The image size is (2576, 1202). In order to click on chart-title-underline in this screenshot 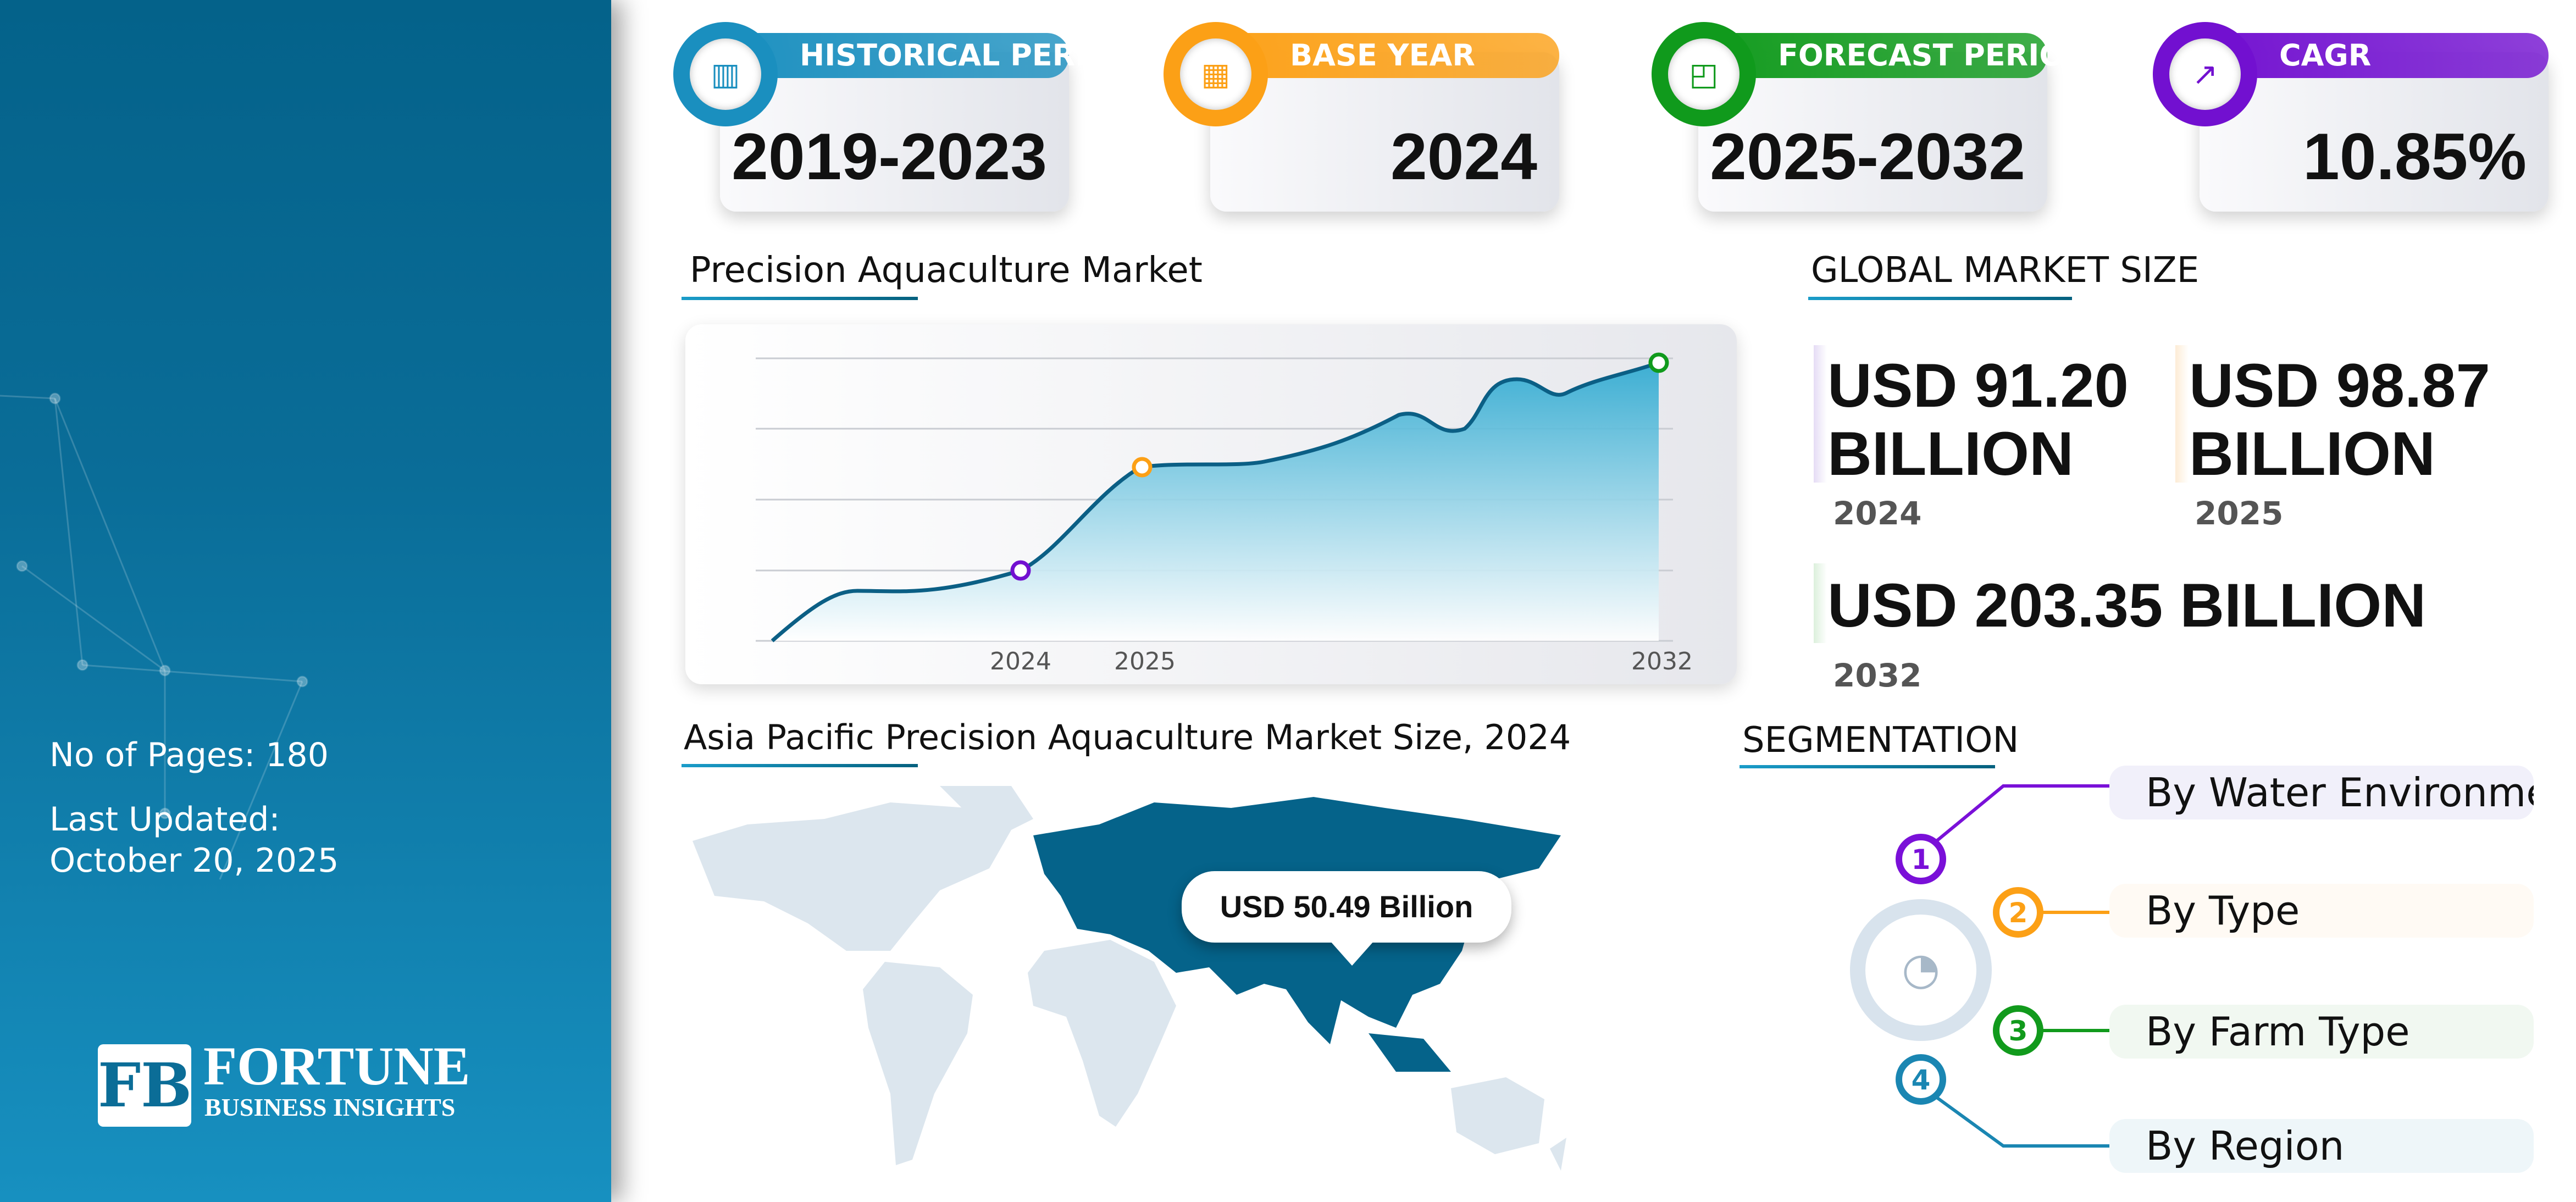, I will do `click(800, 298)`.